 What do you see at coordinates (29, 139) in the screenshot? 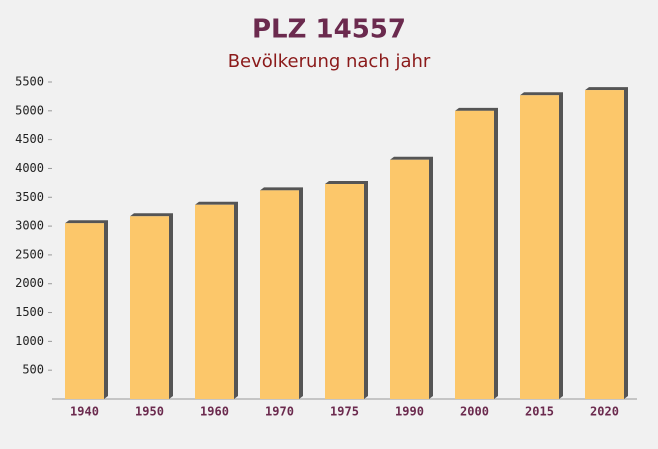
I see `y-tick-label: 4500` at bounding box center [29, 139].